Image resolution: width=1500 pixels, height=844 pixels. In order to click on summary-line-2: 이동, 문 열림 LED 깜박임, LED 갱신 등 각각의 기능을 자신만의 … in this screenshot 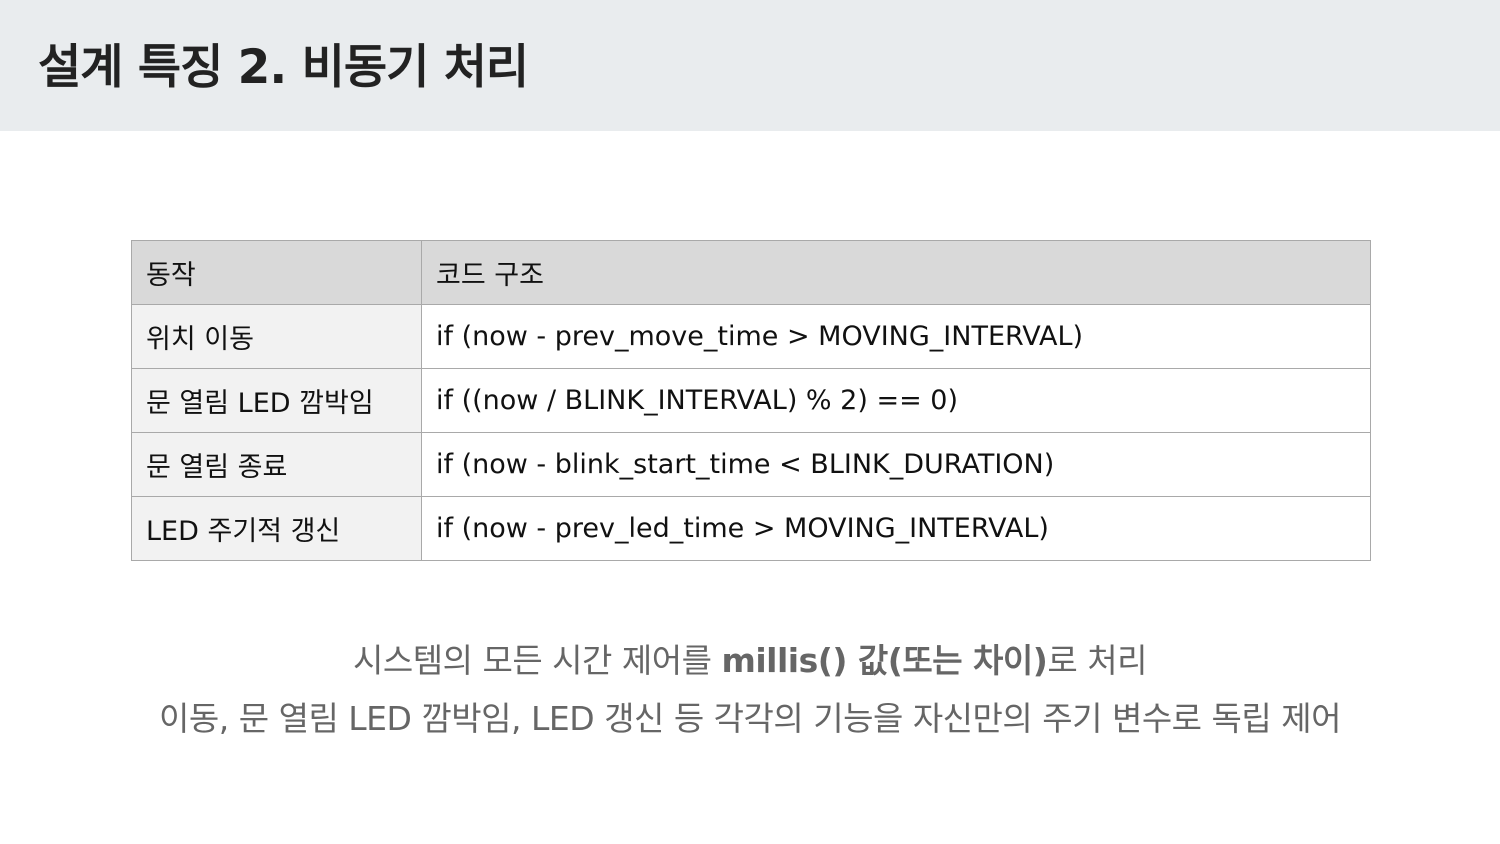, I will do `click(750, 718)`.